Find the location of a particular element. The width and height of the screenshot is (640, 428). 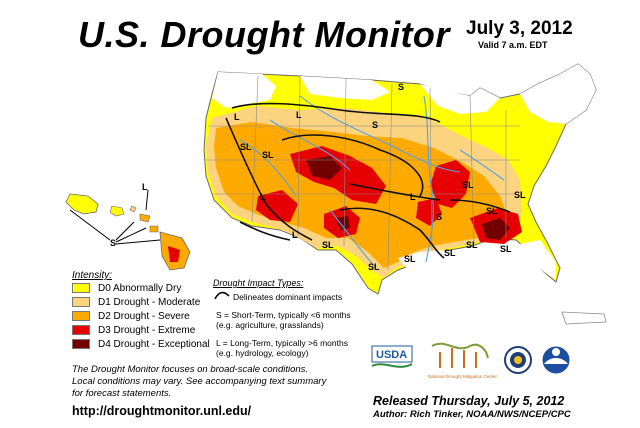

legend-label-d0: D0 Abnormally Dry is located at coordinates (140, 288).